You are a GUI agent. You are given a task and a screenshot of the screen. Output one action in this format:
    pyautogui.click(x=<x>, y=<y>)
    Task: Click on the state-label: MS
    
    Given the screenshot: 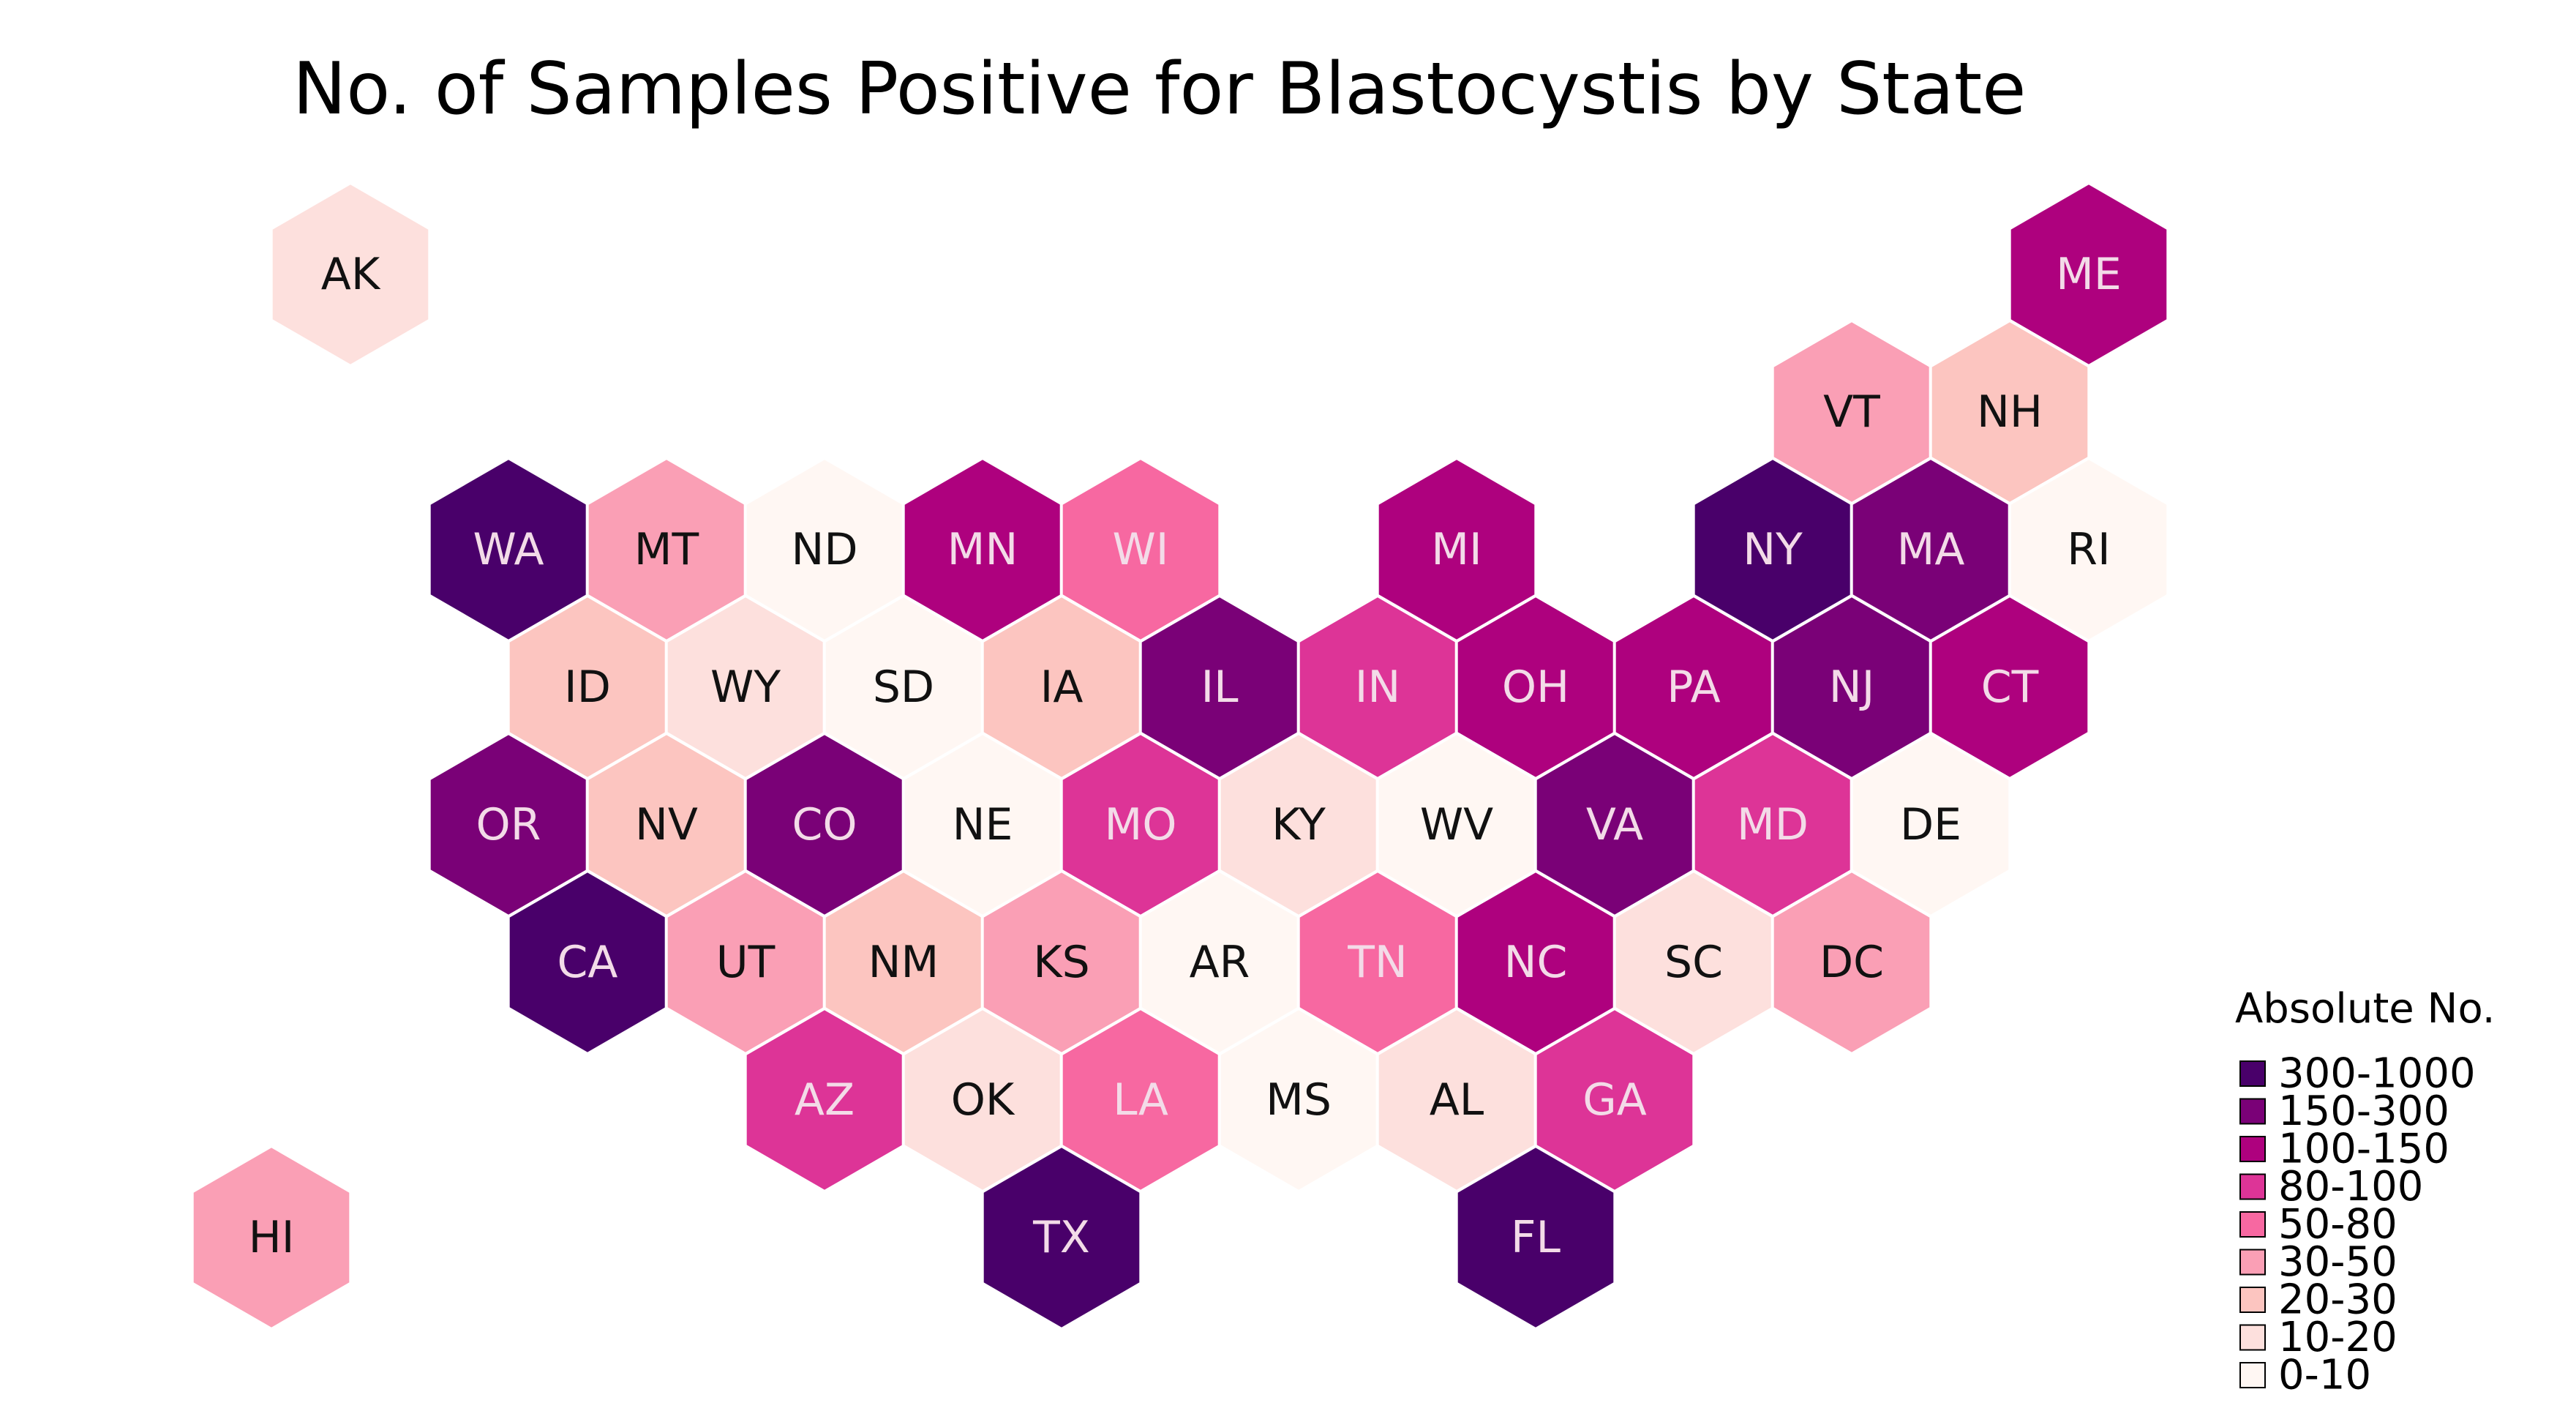 What is the action you would take?
    pyautogui.click(x=1299, y=1100)
    